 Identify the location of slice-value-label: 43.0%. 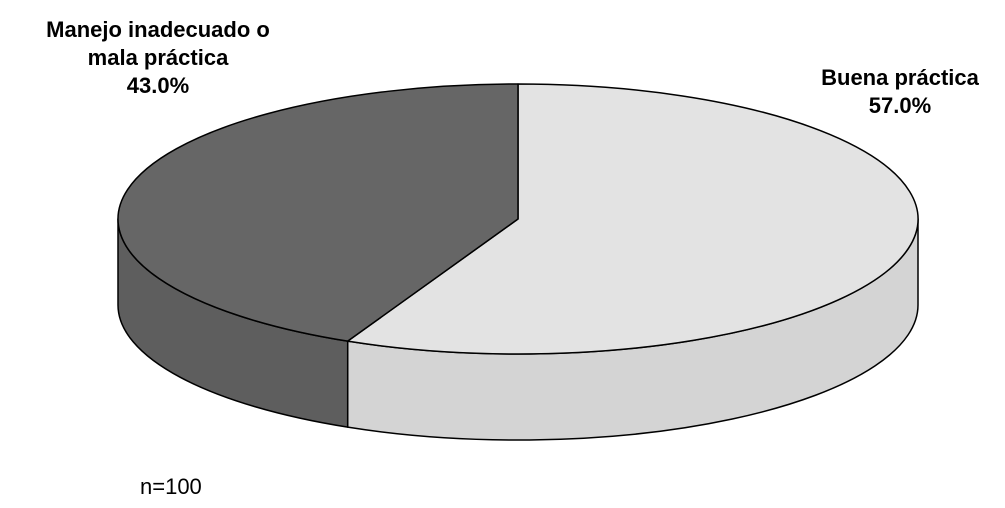
(158, 85).